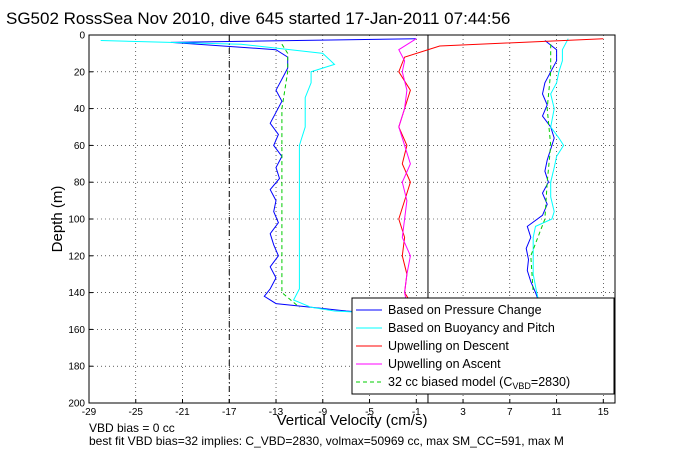 The width and height of the screenshot is (681, 454). What do you see at coordinates (604, 412) in the screenshot?
I see `x-tick-label: 15` at bounding box center [604, 412].